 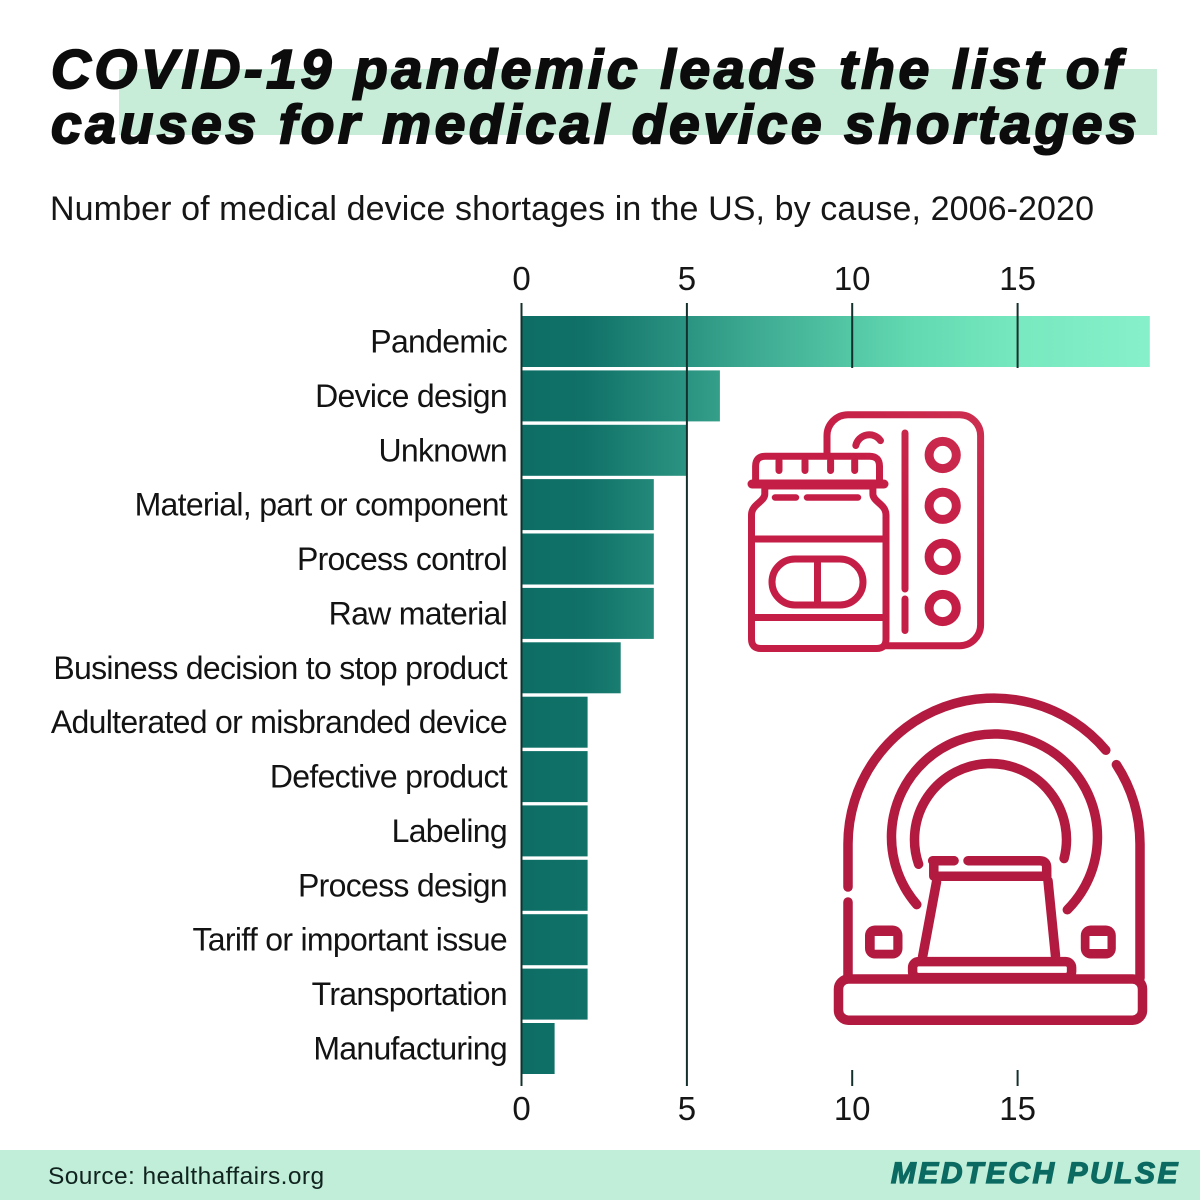 I want to click on svg-text: Tariff or important issue, so click(x=350, y=940).